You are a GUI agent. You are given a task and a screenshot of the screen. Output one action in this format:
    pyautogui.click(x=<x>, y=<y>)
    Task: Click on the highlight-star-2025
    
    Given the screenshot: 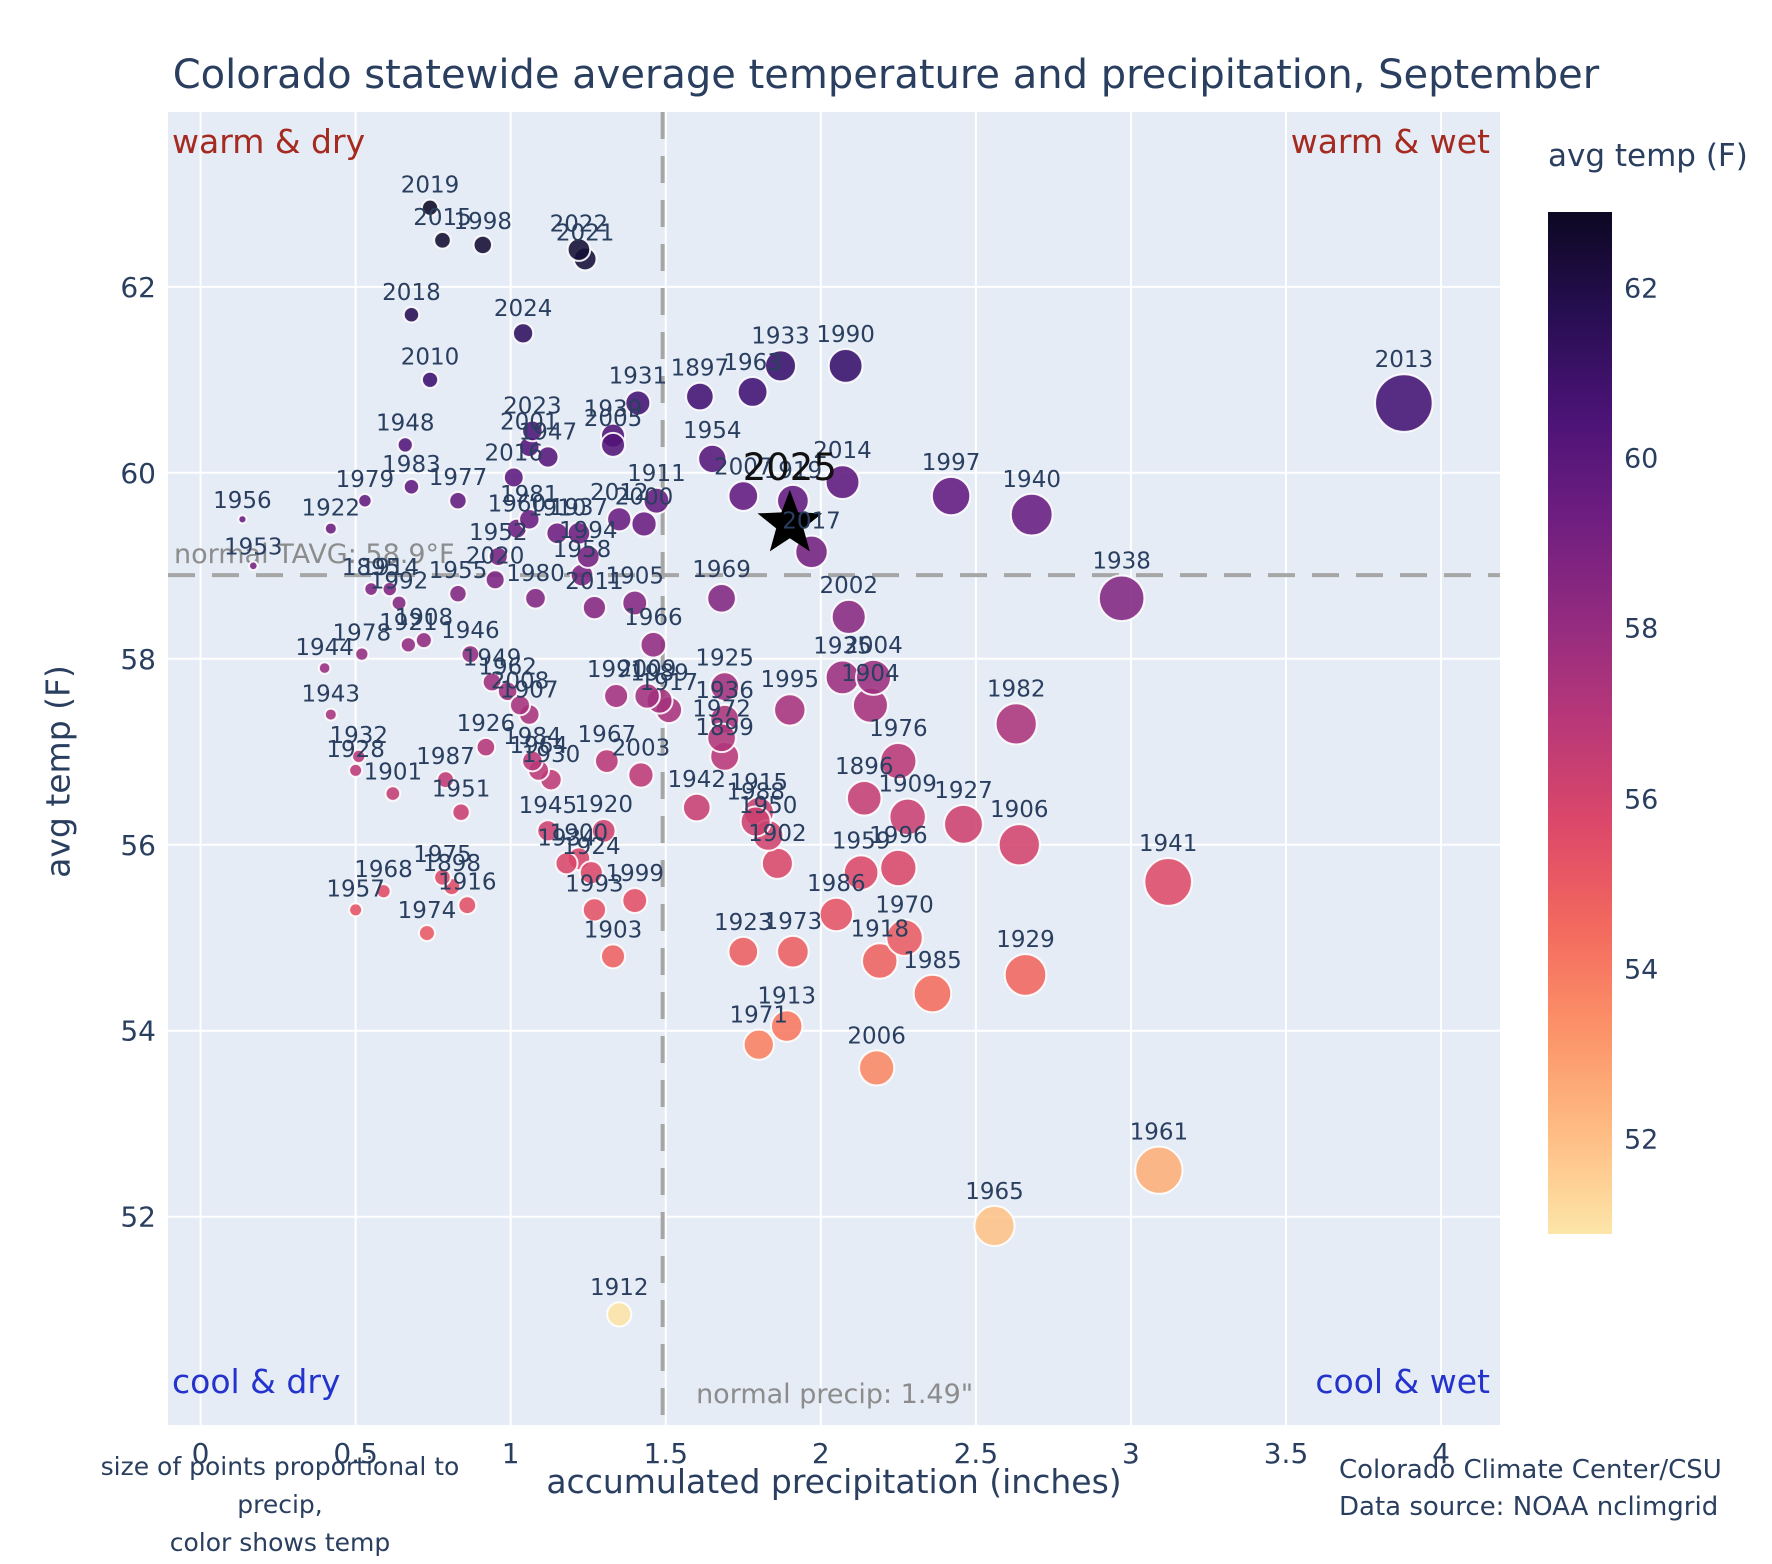 What is the action you would take?
    pyautogui.click(x=790, y=520)
    